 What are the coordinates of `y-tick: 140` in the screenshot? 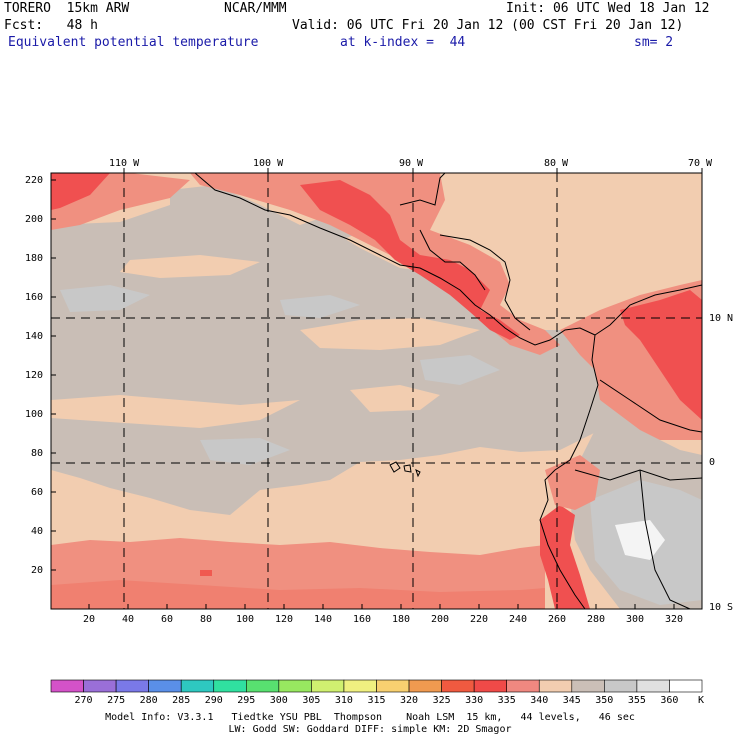 It's located at (34, 336).